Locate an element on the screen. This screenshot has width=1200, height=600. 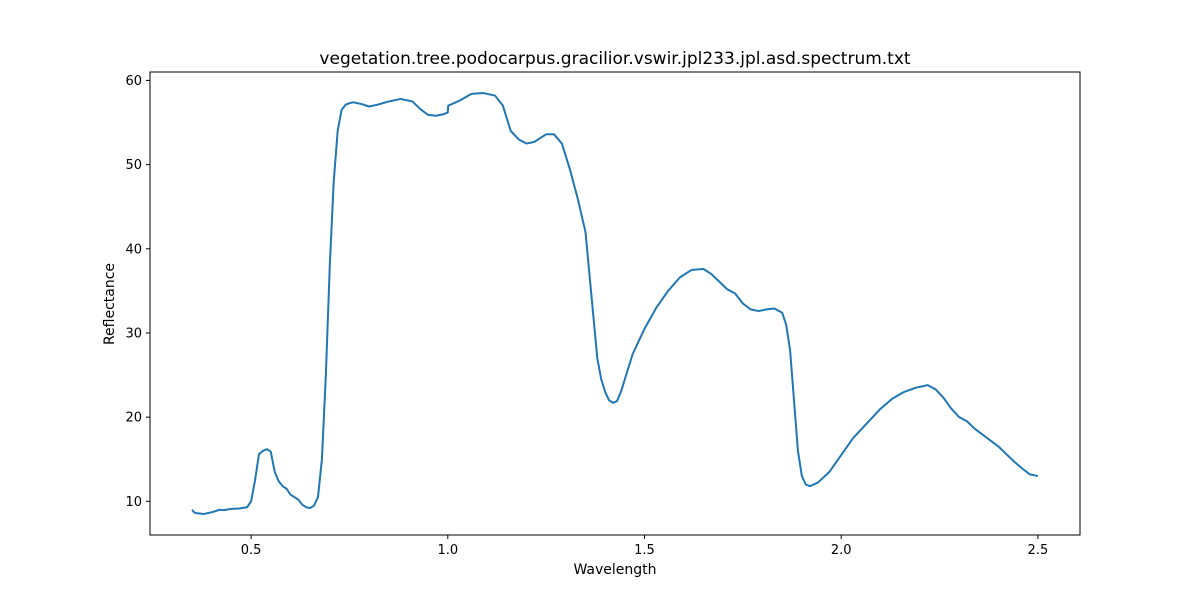
y-tick-label: 10 is located at coordinates (133, 502).